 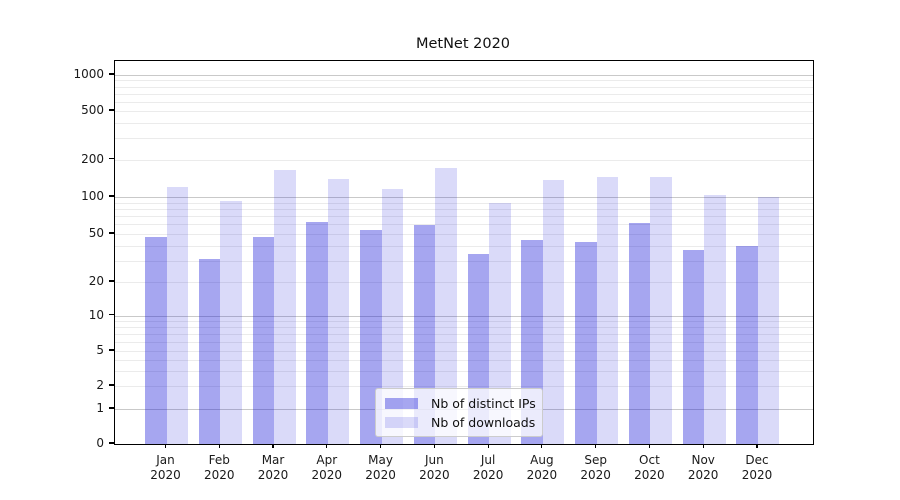 I want to click on x-tick-label: Jun 2020, so click(x=434, y=467).